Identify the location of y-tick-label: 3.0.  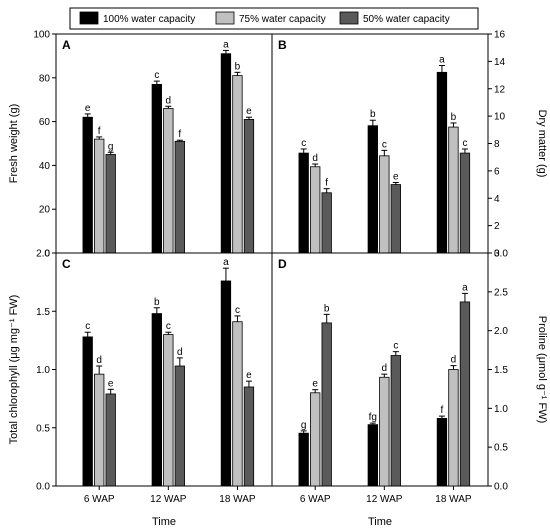
(501, 254).